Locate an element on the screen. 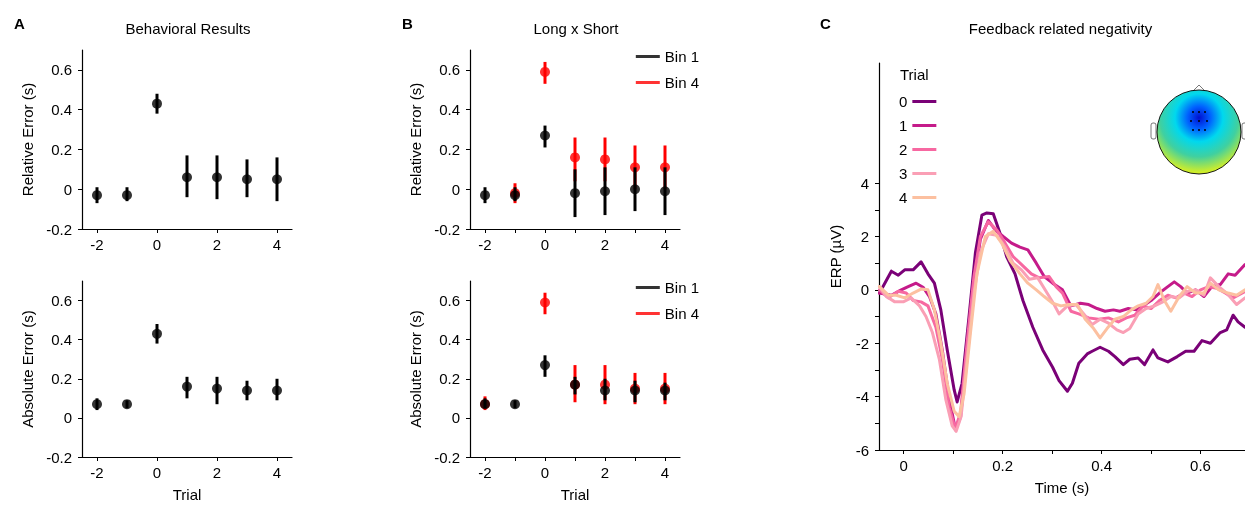 The width and height of the screenshot is (1245, 507). legend-label: 3 is located at coordinates (903, 173).